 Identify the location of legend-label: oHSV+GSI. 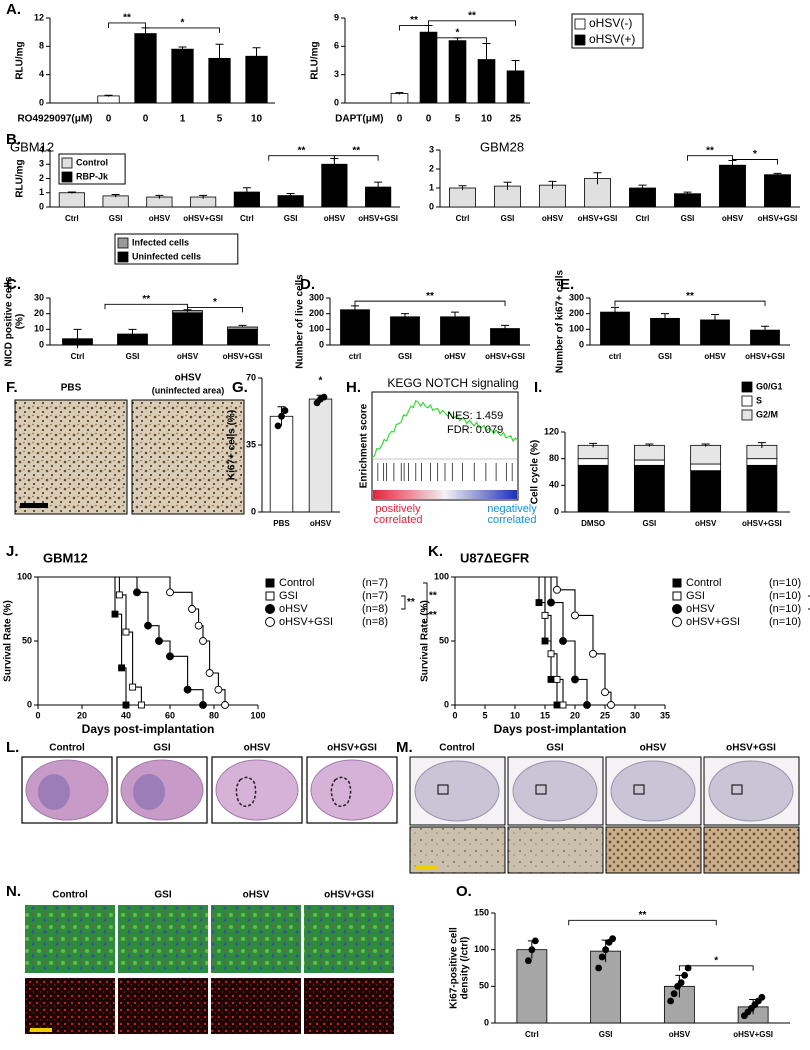
(306, 622).